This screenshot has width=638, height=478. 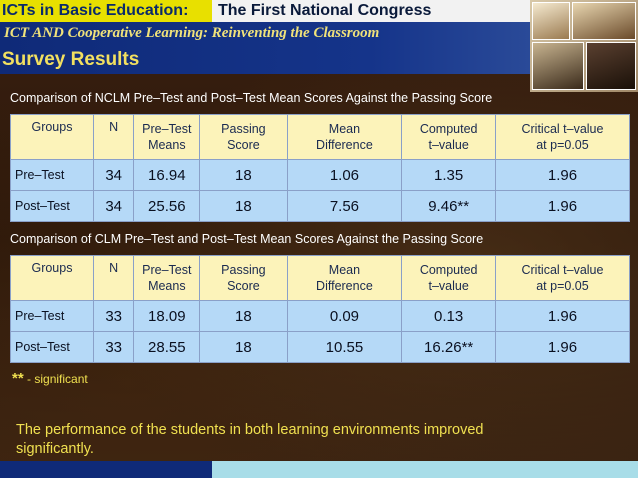 I want to click on table-row: Post–Test 34 25.56 18 7.56 9.46** 1.96, so click(x=320, y=206).